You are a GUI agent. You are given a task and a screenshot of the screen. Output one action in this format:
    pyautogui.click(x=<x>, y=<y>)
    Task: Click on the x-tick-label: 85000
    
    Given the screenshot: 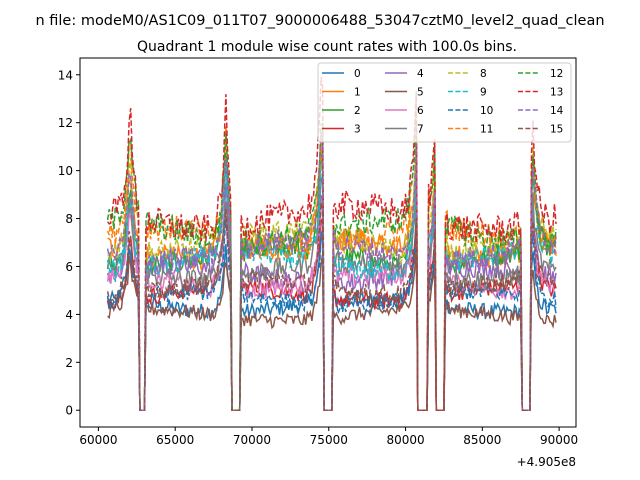 What is the action you would take?
    pyautogui.click(x=482, y=440)
    